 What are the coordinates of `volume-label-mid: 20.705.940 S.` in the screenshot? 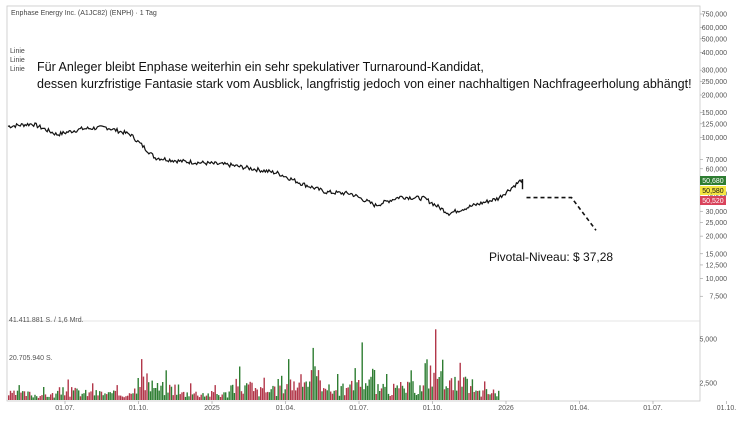 It's located at (31, 358).